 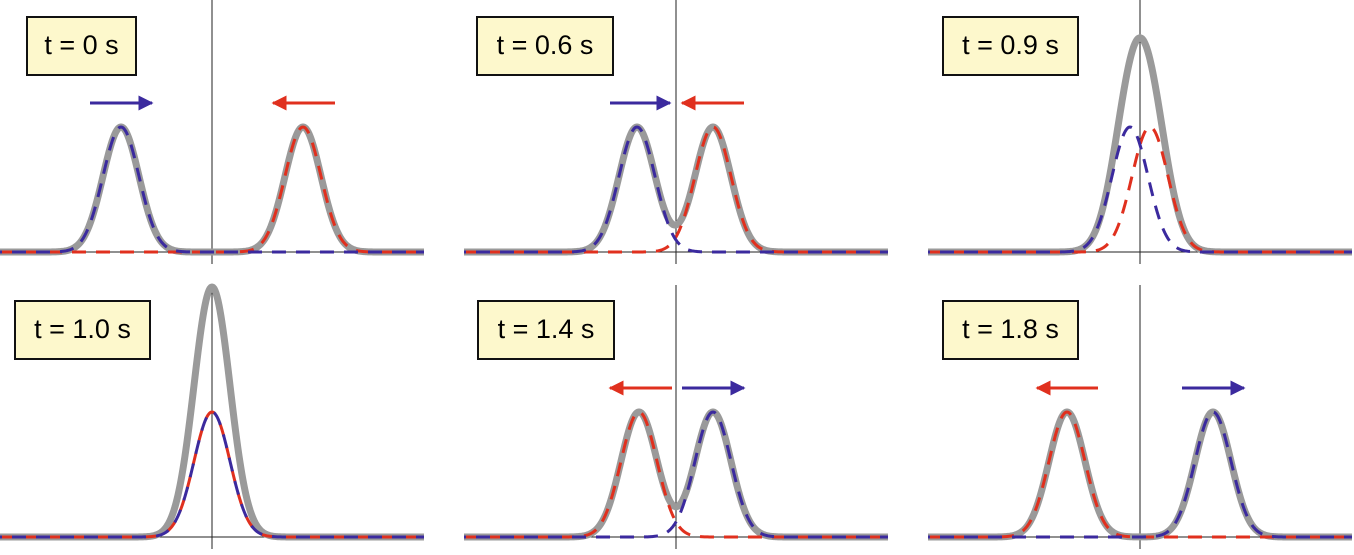 I want to click on time-label: t = 0 s, so click(x=81, y=45).